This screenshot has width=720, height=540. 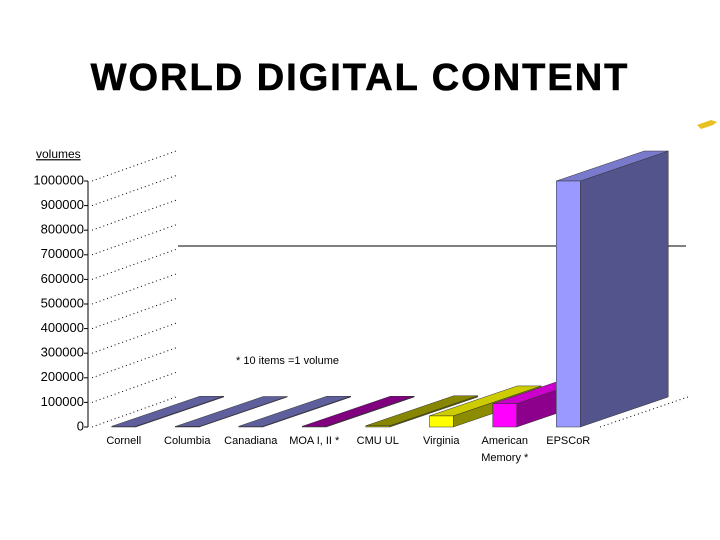 I want to click on y-tick-label: 800000, so click(x=62, y=229).